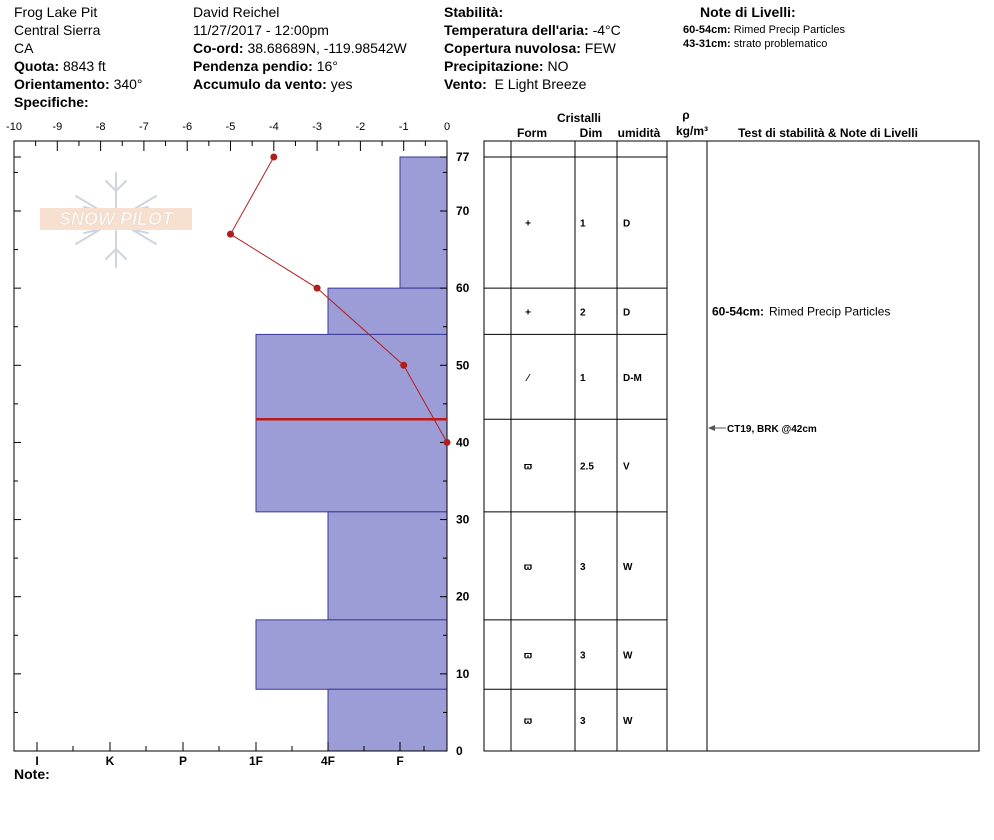  What do you see at coordinates (404, 127) in the screenshot?
I see `temp-tick-label: -1` at bounding box center [404, 127].